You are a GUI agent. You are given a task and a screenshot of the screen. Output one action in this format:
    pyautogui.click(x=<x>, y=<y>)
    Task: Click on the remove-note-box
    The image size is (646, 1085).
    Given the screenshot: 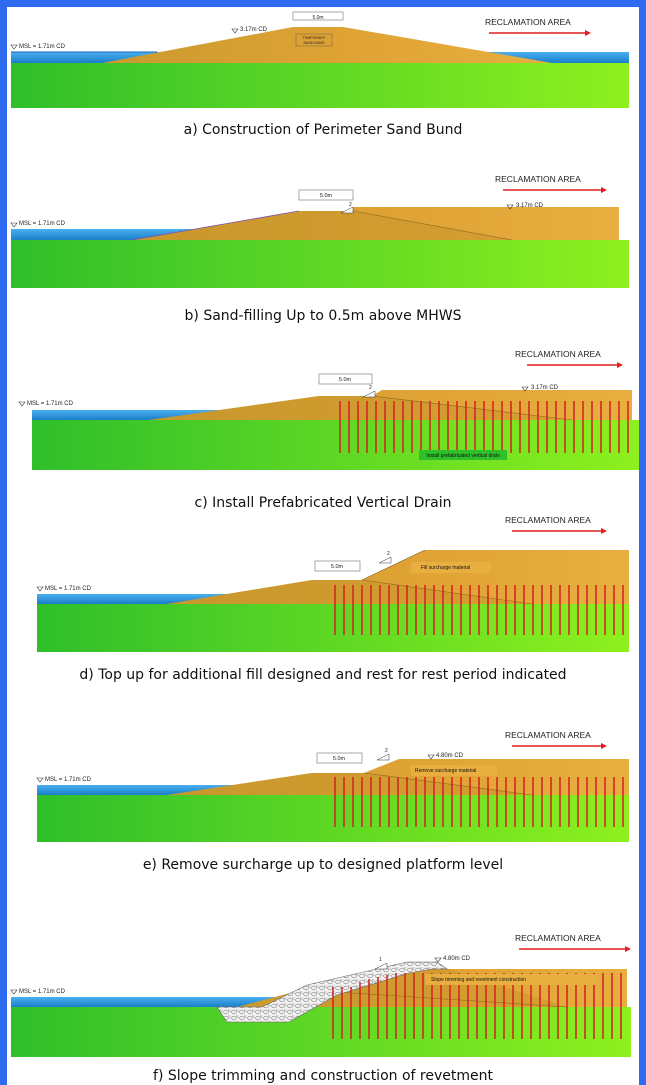 What is the action you would take?
    pyautogui.click(x=454, y=770)
    